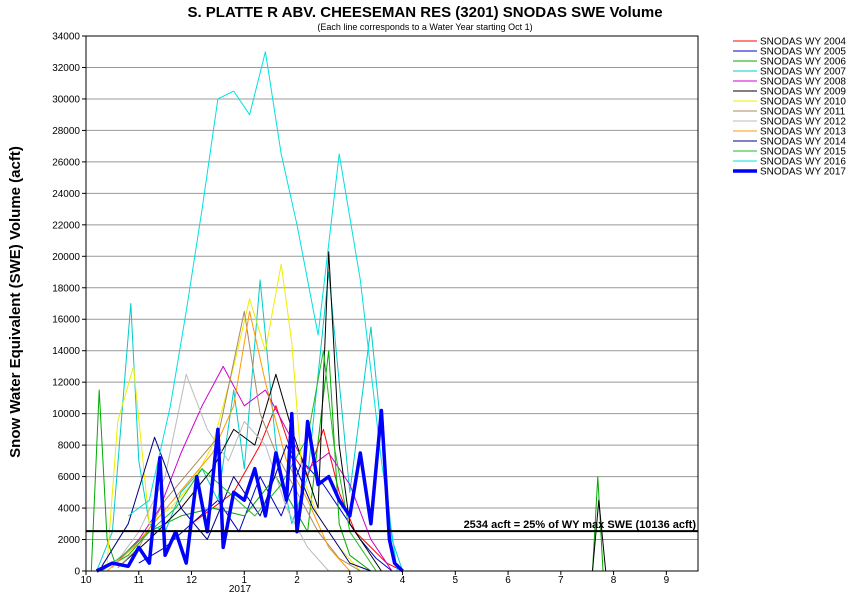 The image size is (850, 600). I want to click on legend-label: SNODAS WY 2014, so click(803, 142).